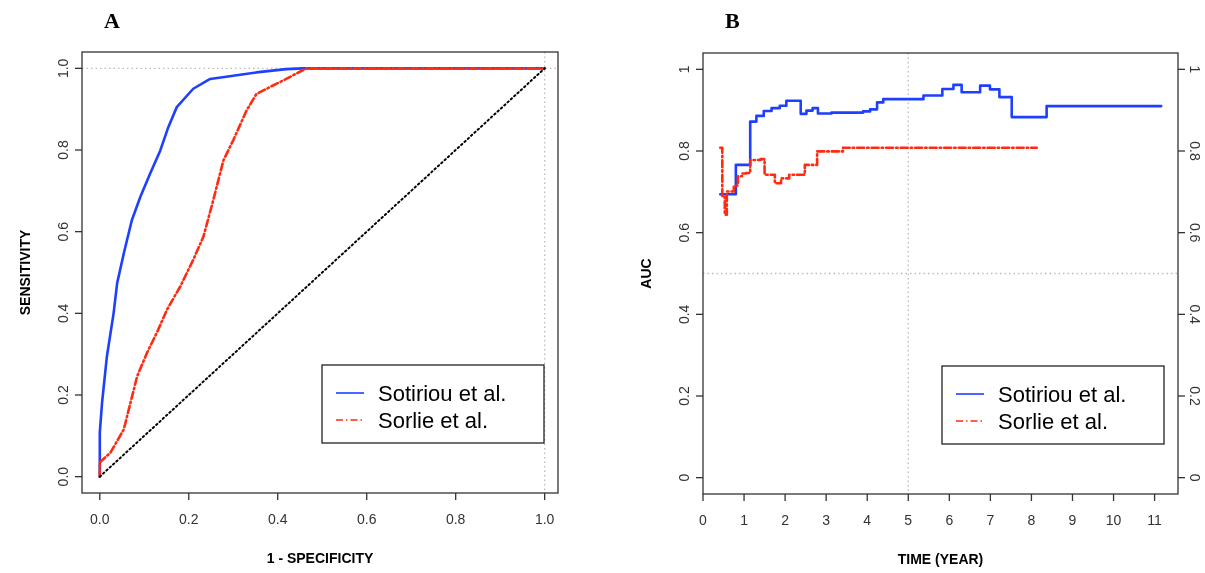 The width and height of the screenshot is (1205, 573). What do you see at coordinates (544, 519) in the screenshot?
I see `x-tick-label: 1.0` at bounding box center [544, 519].